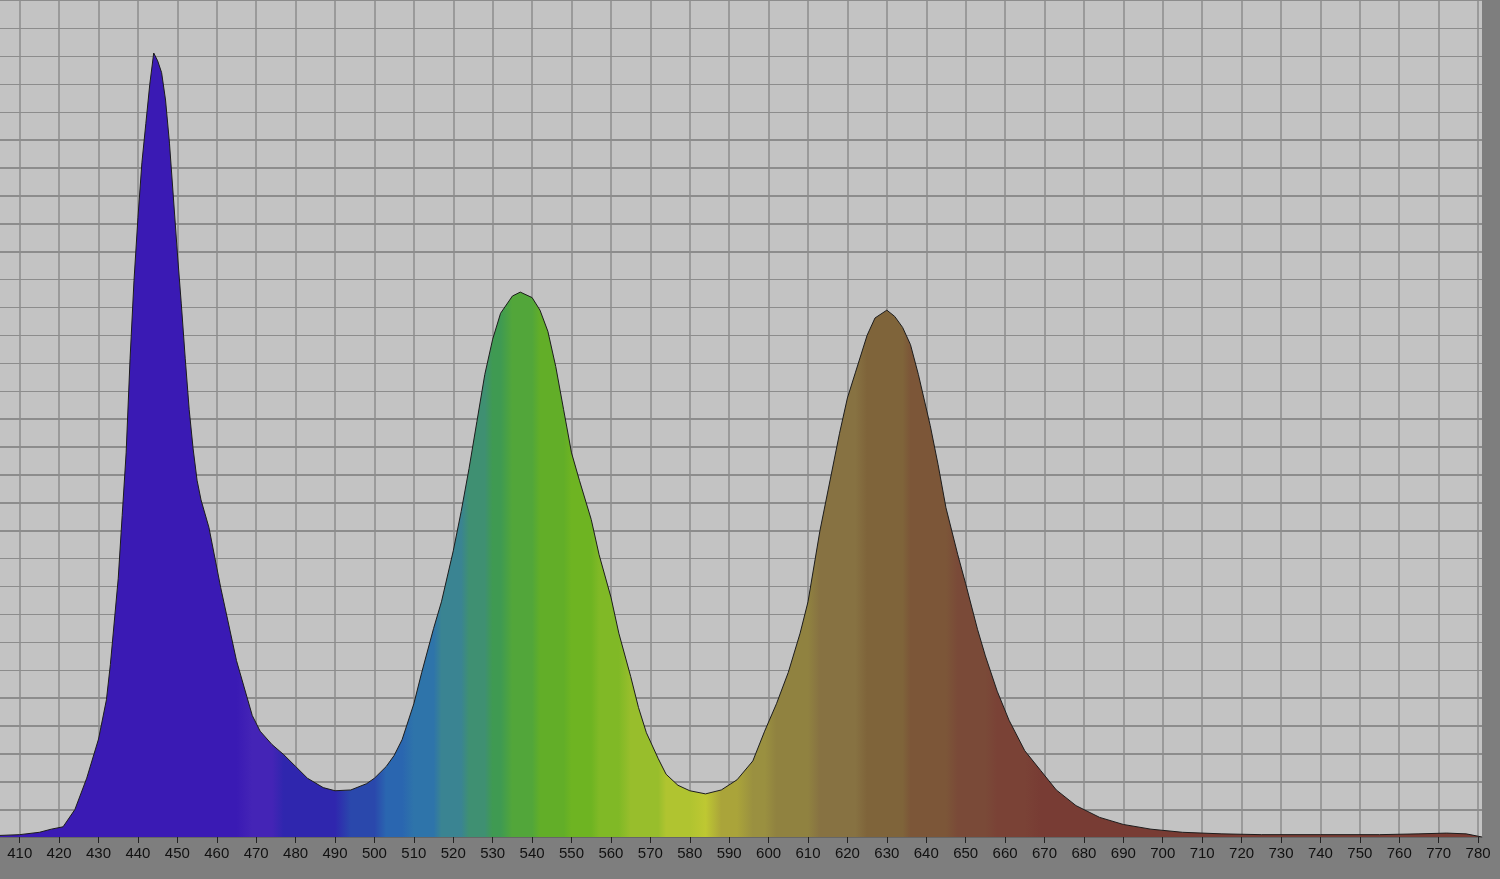 The height and width of the screenshot is (879, 1500). What do you see at coordinates (650, 852) in the screenshot?
I see `x-tick-label: 570` at bounding box center [650, 852].